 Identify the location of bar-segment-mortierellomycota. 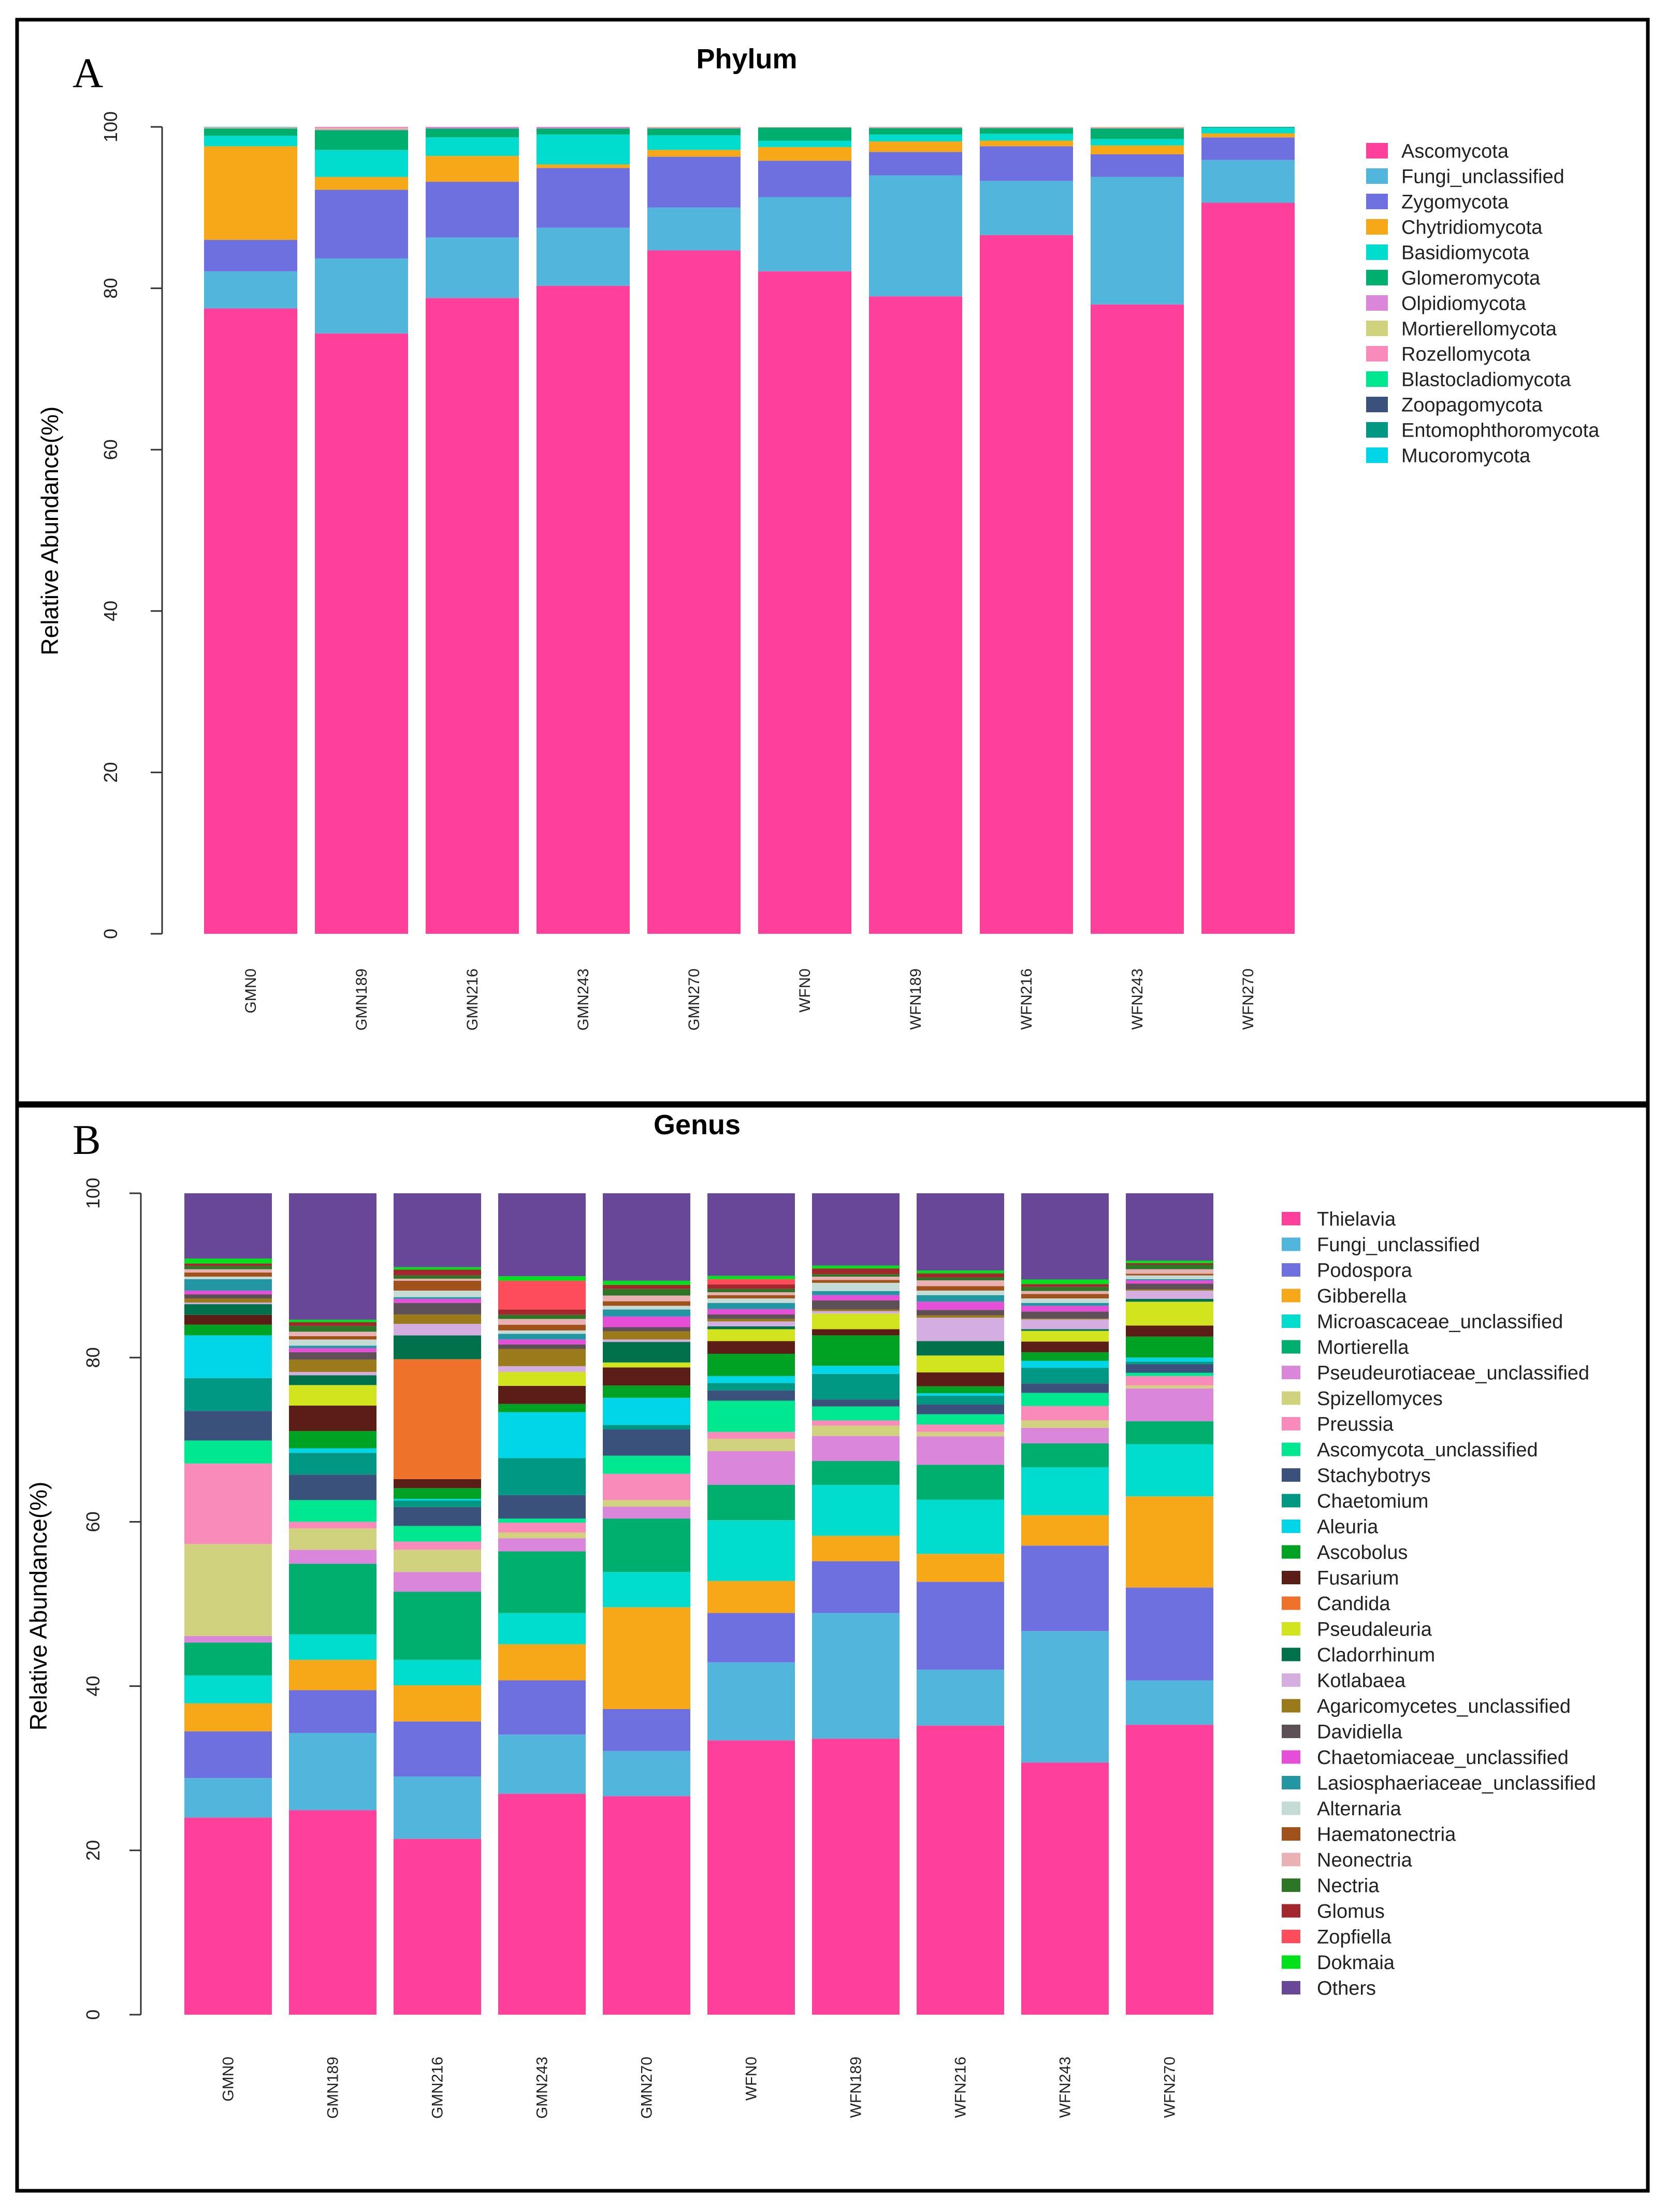
(361, 128).